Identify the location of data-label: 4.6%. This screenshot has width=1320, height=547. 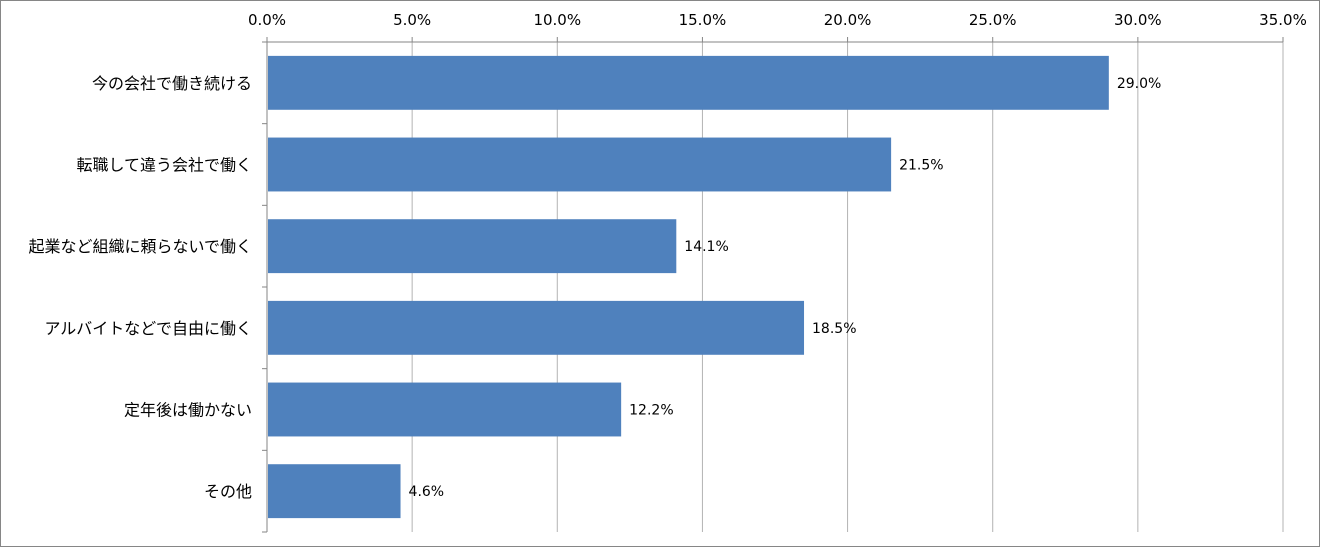
(427, 492).